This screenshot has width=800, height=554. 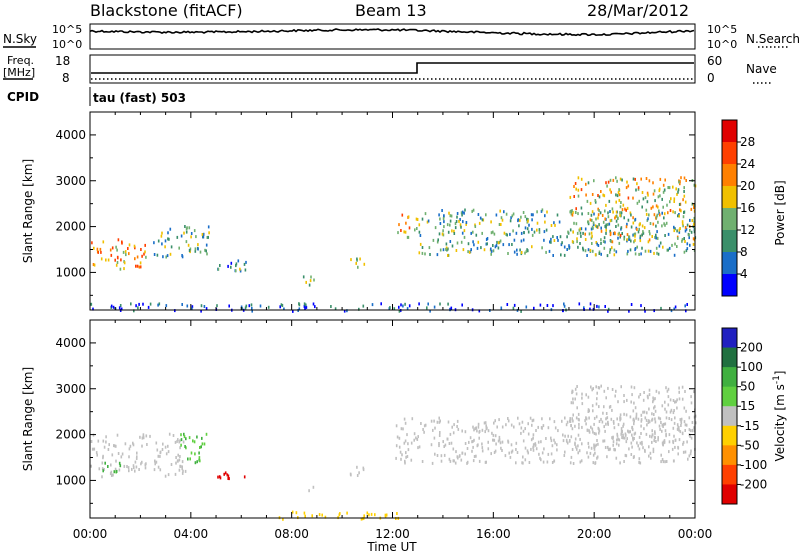 I want to click on nsky-label: N.Sky, so click(x=20, y=39).